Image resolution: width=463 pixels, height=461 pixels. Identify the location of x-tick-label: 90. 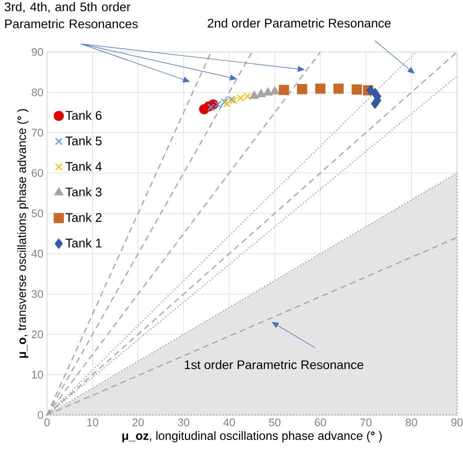
(457, 422).